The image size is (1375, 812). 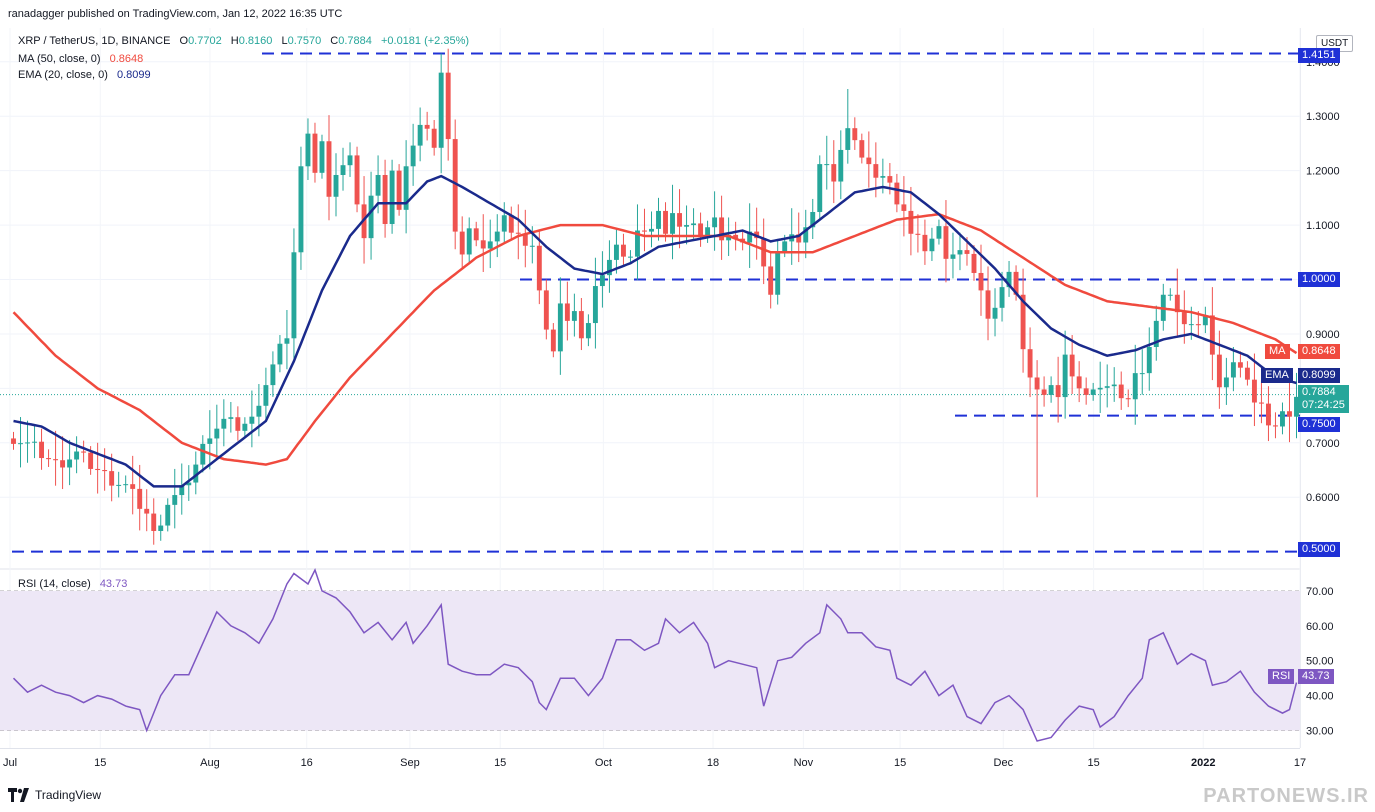 What do you see at coordinates (1323, 405) in the screenshot?
I see `bar-countdown: 07:24:25` at bounding box center [1323, 405].